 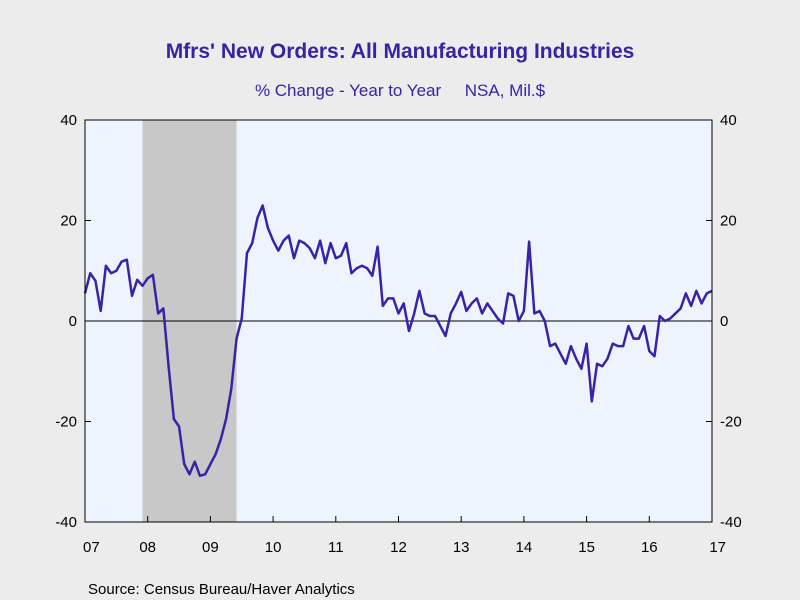 What do you see at coordinates (221, 589) in the screenshot?
I see `source-note: Source: Census Bureau/Haver Analytics` at bounding box center [221, 589].